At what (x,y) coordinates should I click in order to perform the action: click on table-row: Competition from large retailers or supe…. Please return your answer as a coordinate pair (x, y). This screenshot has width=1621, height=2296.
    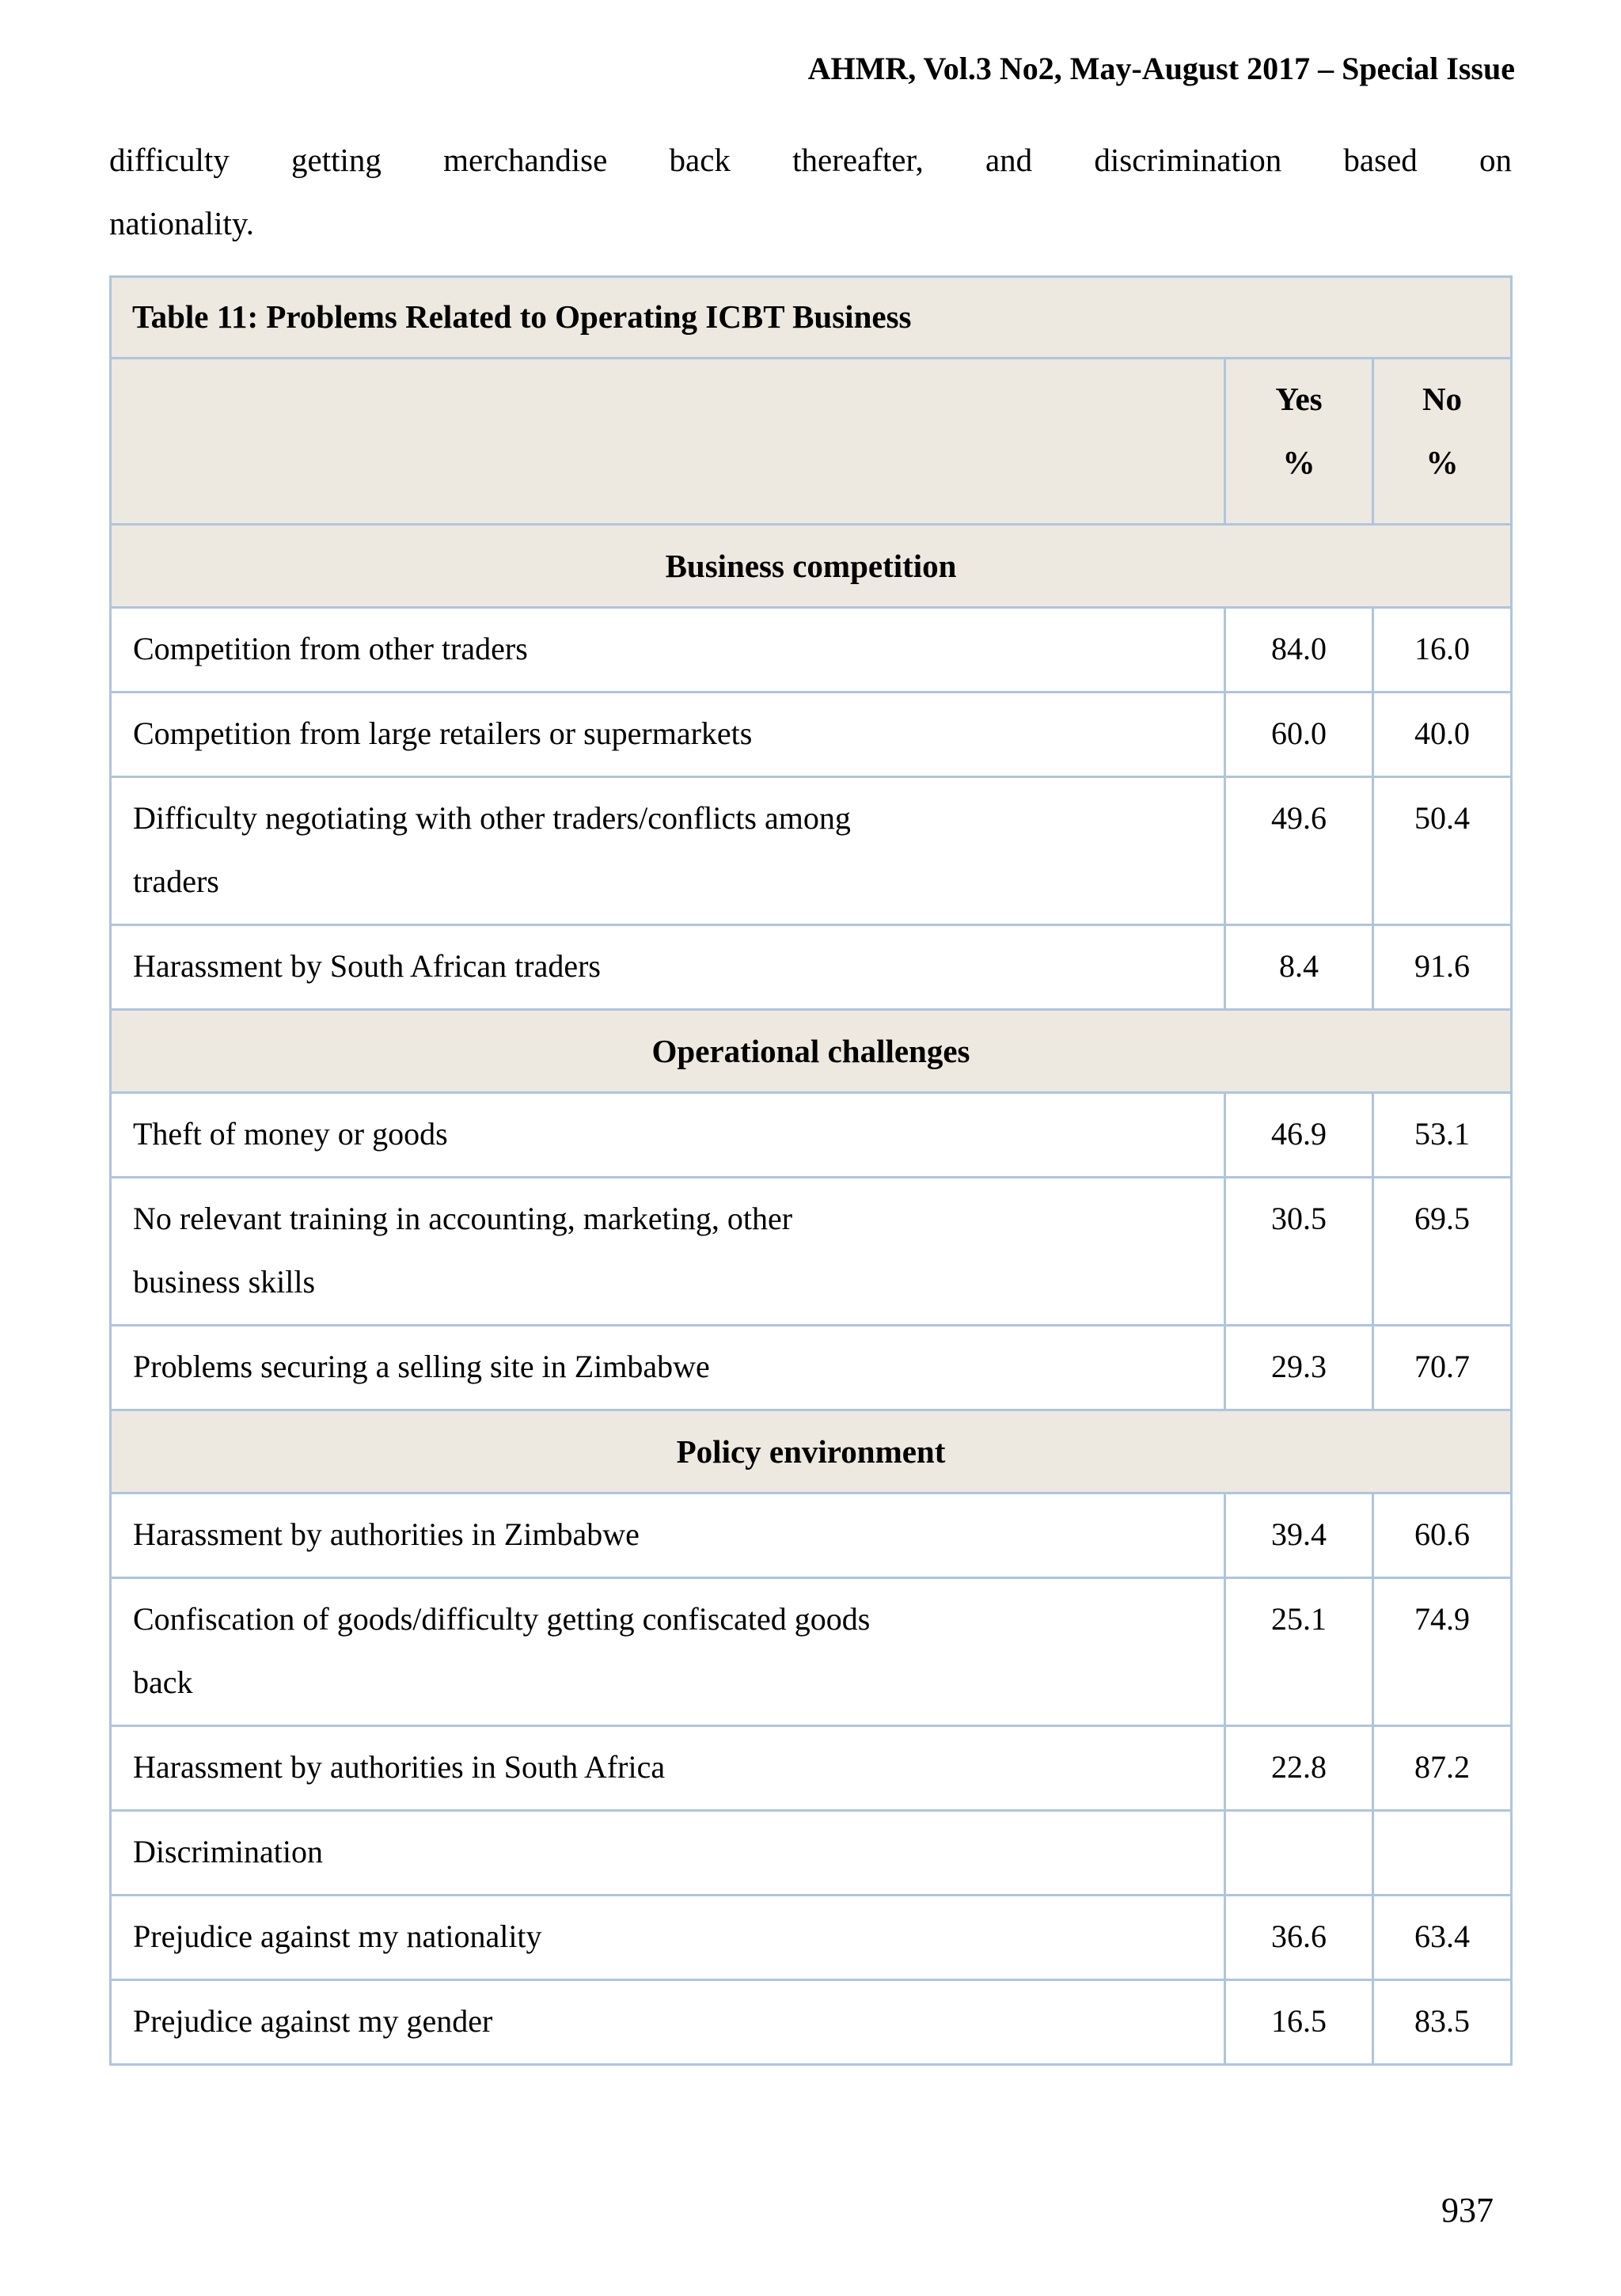
    Looking at the image, I should click on (811, 734).